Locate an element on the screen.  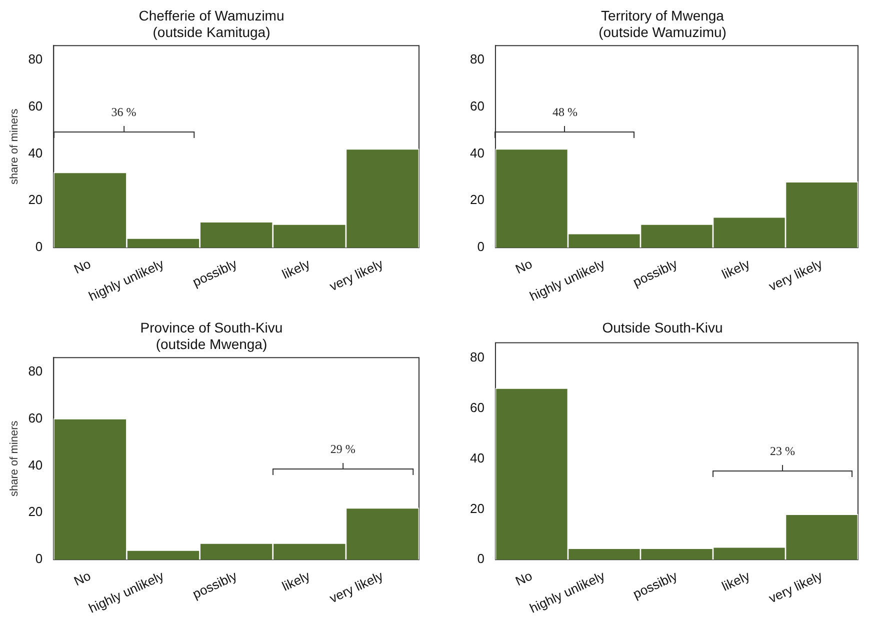
chart-subtitle: (outside Mwenga) is located at coordinates (212, 344).